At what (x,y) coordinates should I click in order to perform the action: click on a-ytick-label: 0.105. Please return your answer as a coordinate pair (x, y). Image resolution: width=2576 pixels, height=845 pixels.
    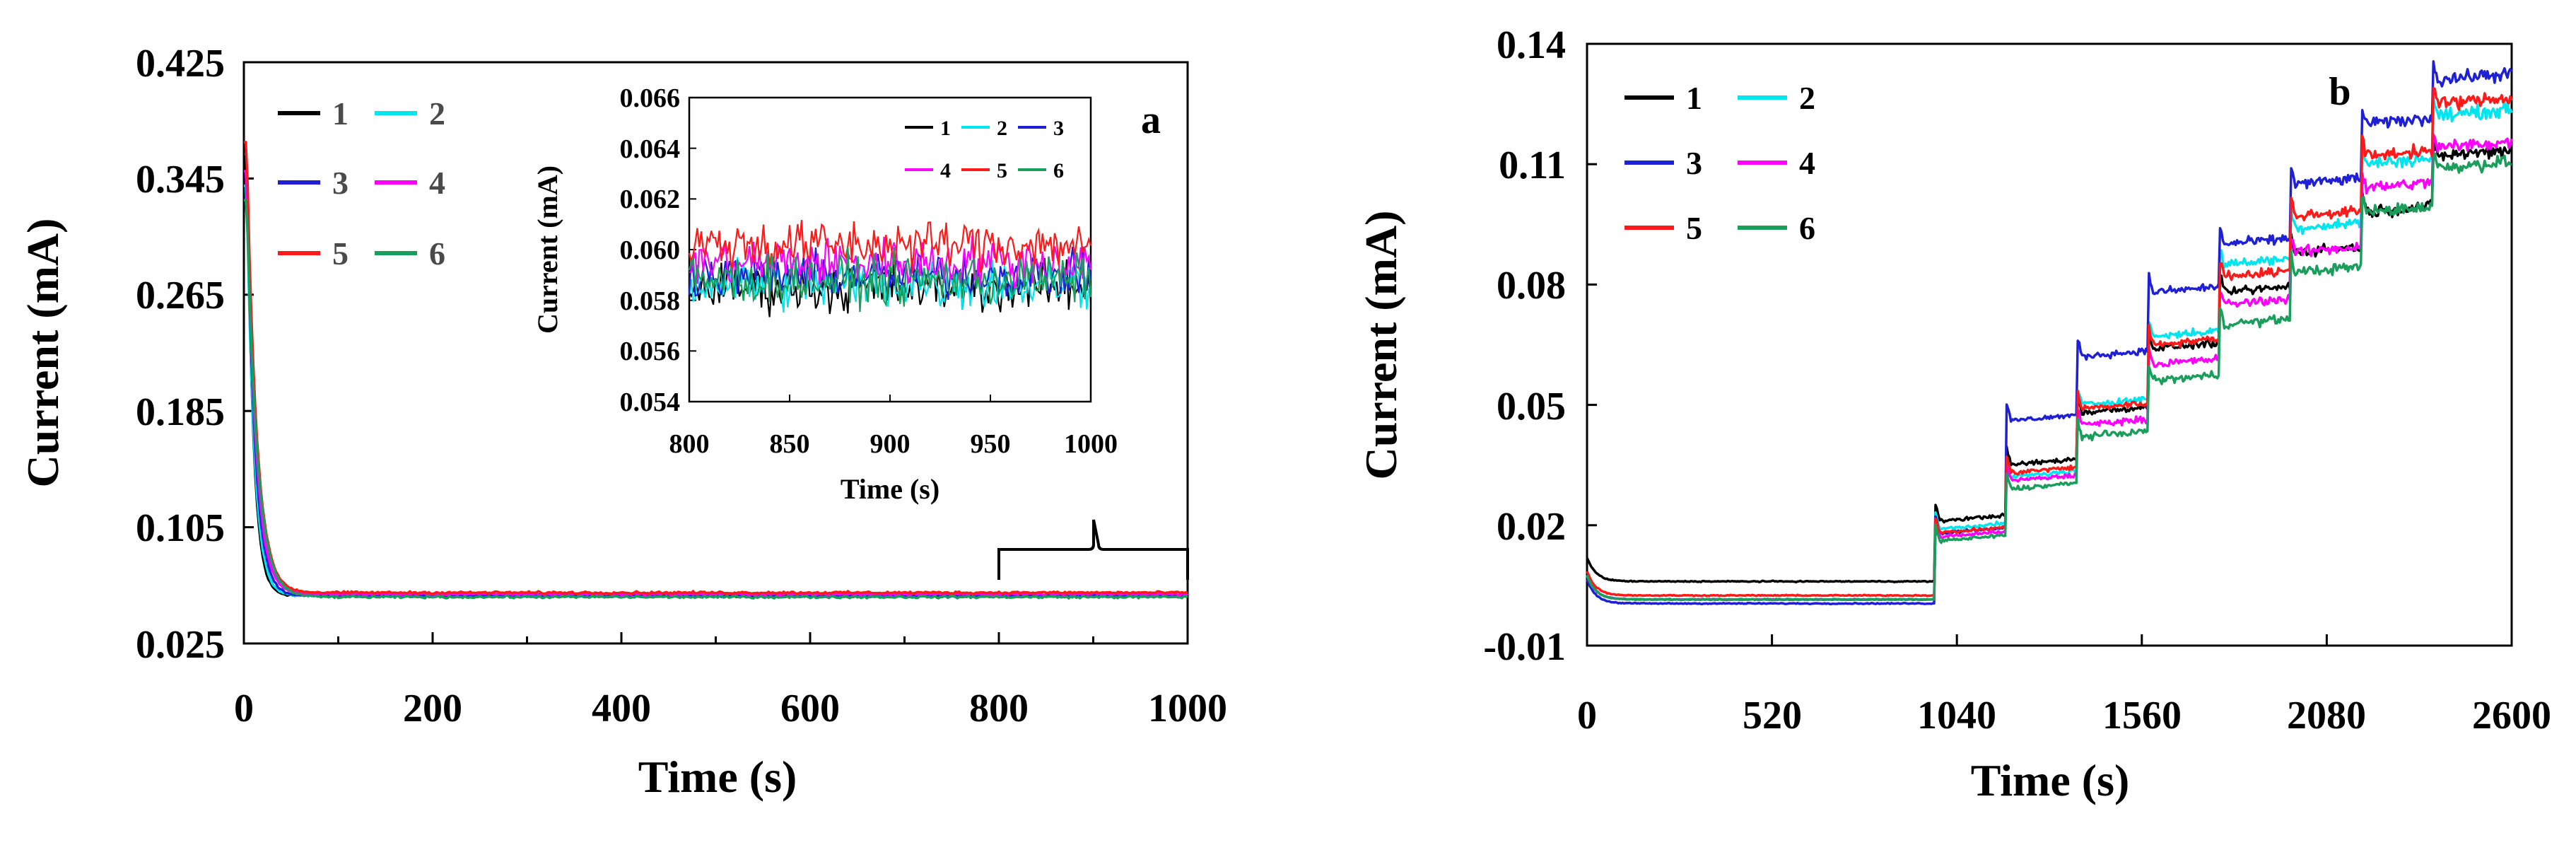
    Looking at the image, I should click on (181, 528).